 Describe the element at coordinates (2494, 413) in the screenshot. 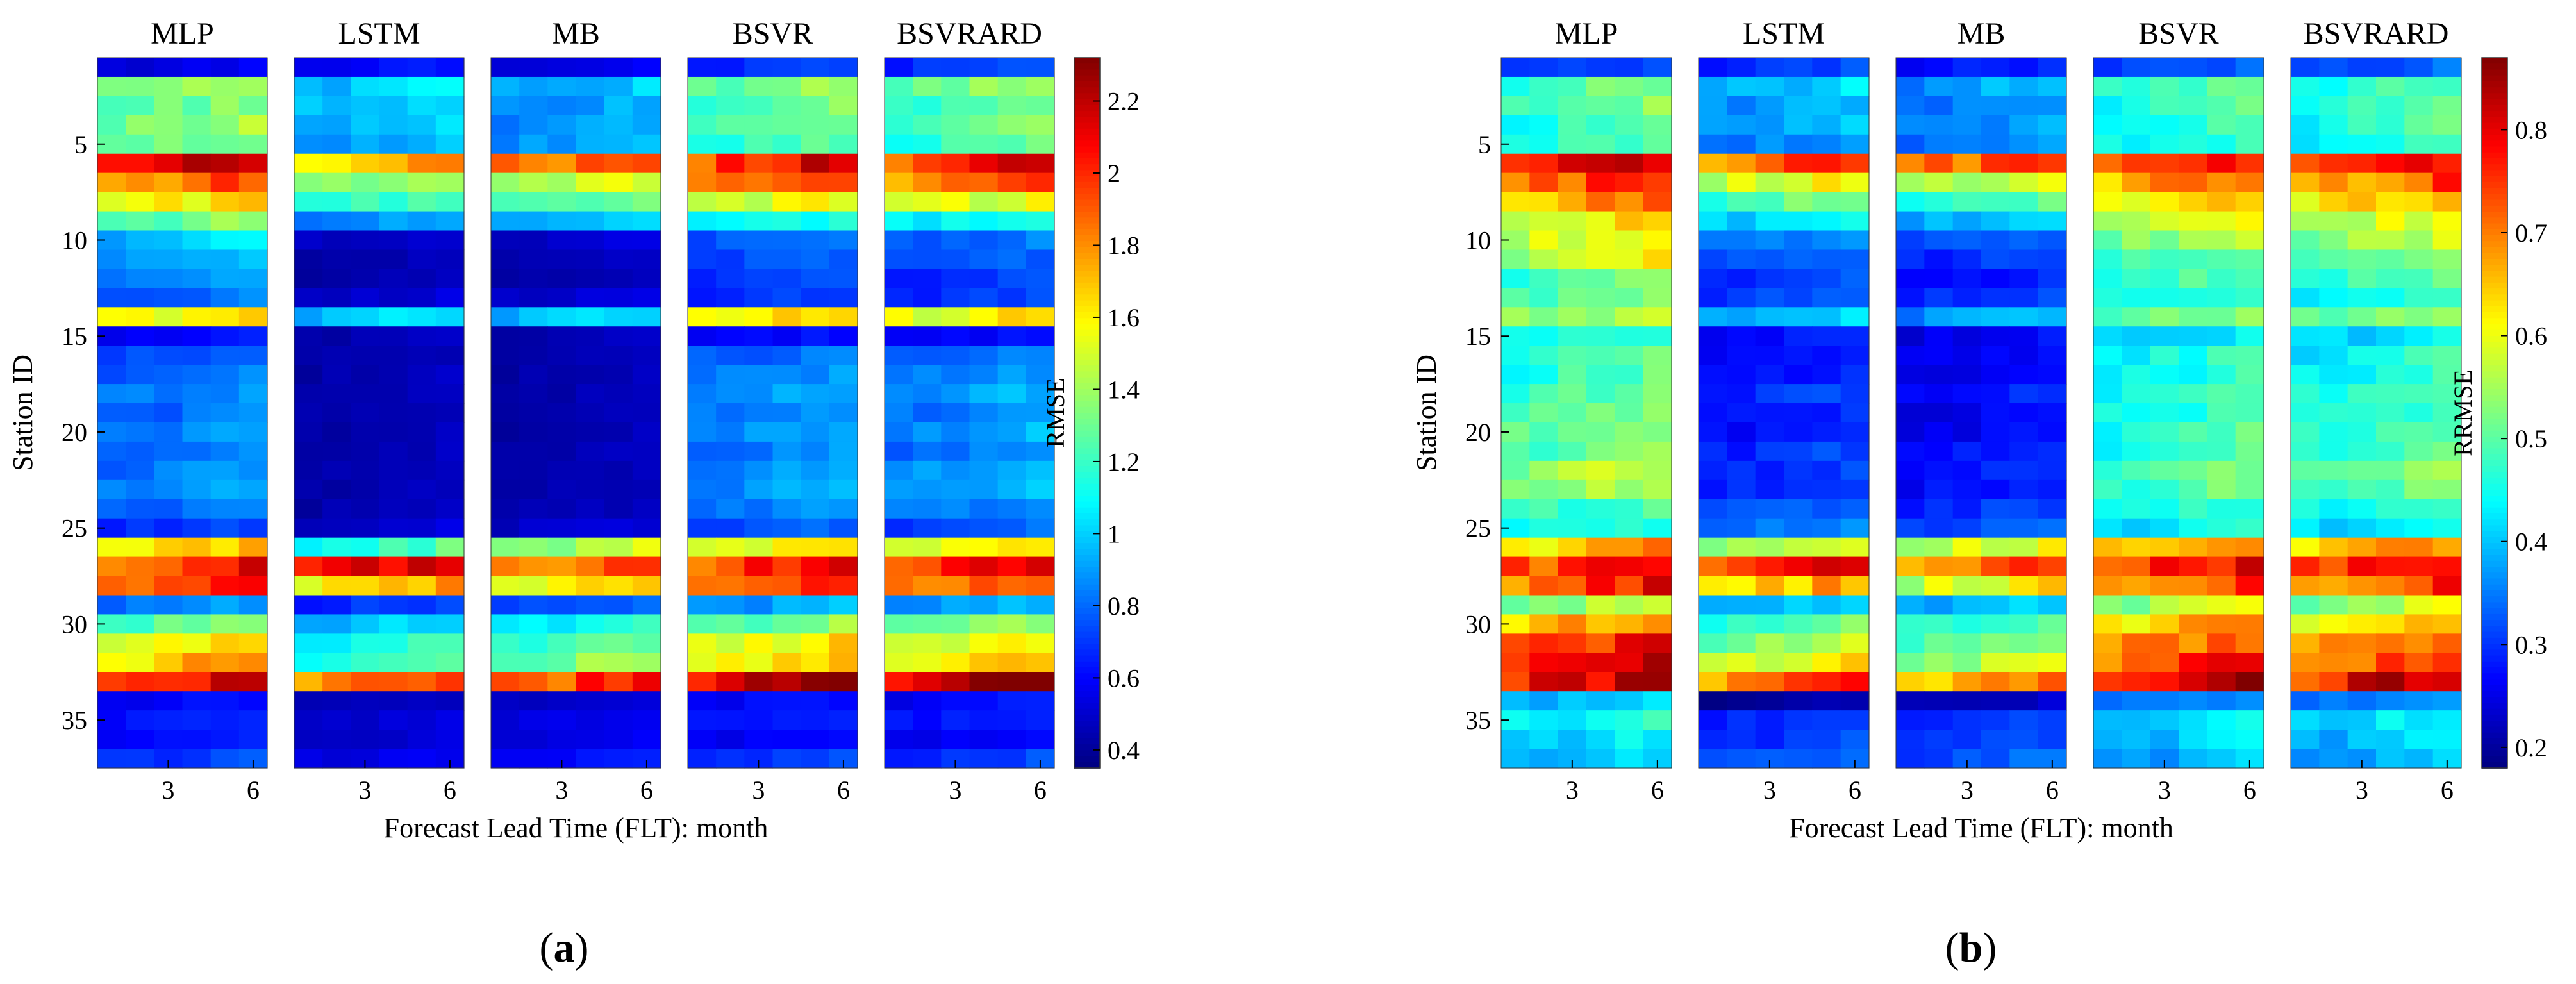

I see `colorbar-border` at that location.